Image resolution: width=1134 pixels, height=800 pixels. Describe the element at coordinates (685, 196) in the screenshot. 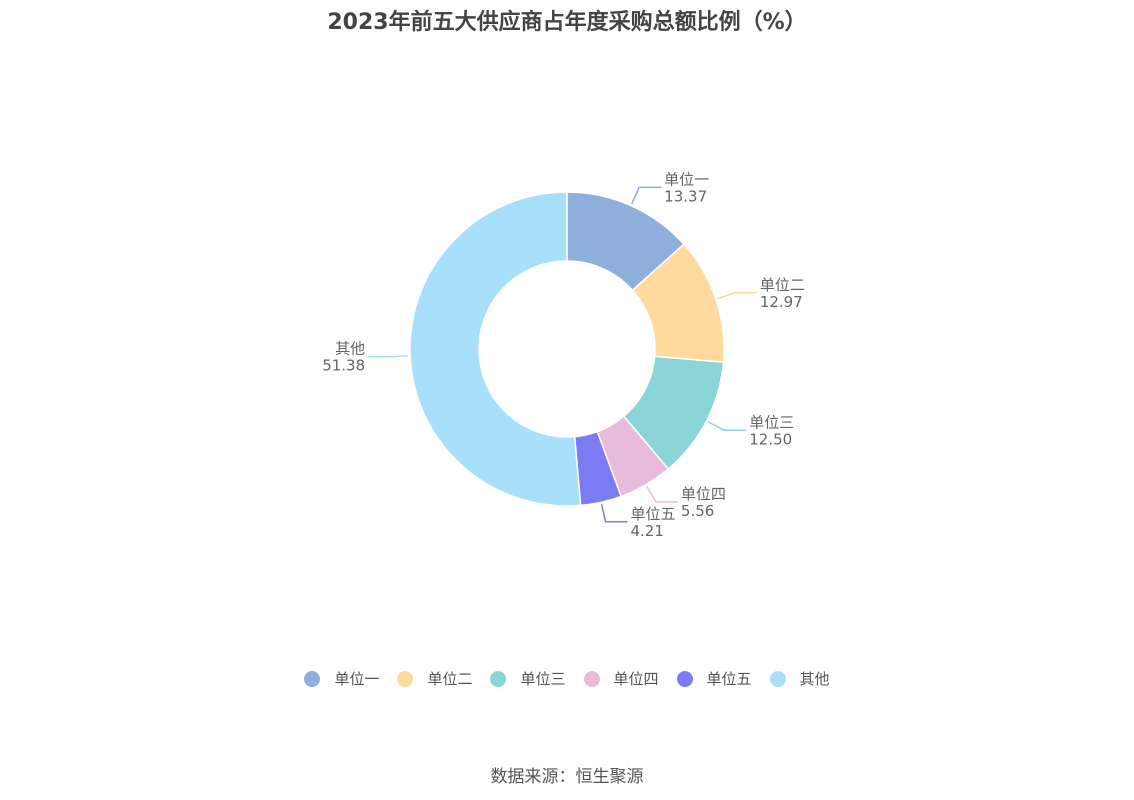

I see `slice-value-label-1: 13.37` at that location.